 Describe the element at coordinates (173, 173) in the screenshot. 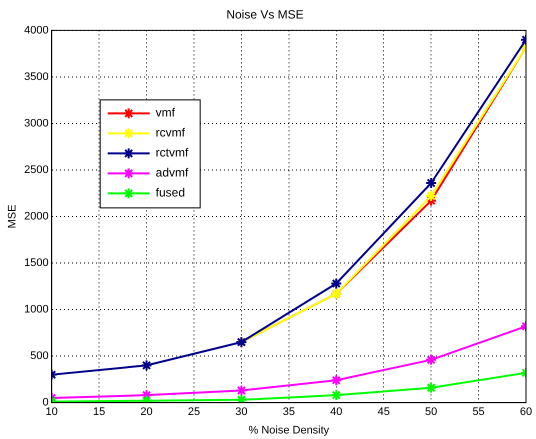

I see `legend-label: advmf` at that location.